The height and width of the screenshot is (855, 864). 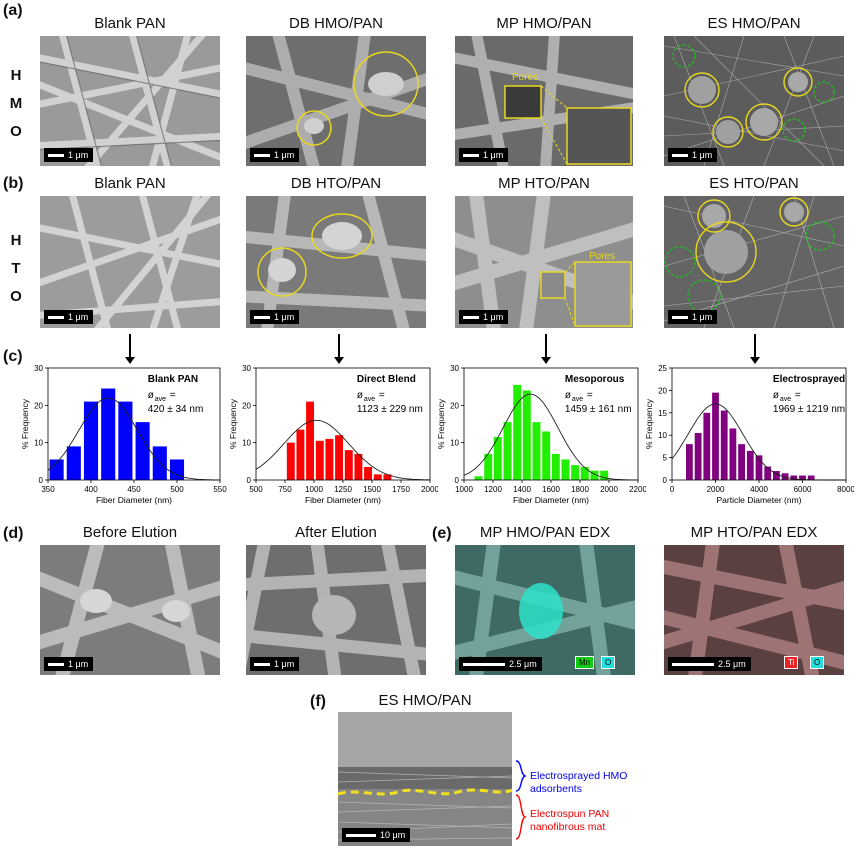 What do you see at coordinates (493, 489) in the screenshot?
I see `x-tick-label: 1200` at bounding box center [493, 489].